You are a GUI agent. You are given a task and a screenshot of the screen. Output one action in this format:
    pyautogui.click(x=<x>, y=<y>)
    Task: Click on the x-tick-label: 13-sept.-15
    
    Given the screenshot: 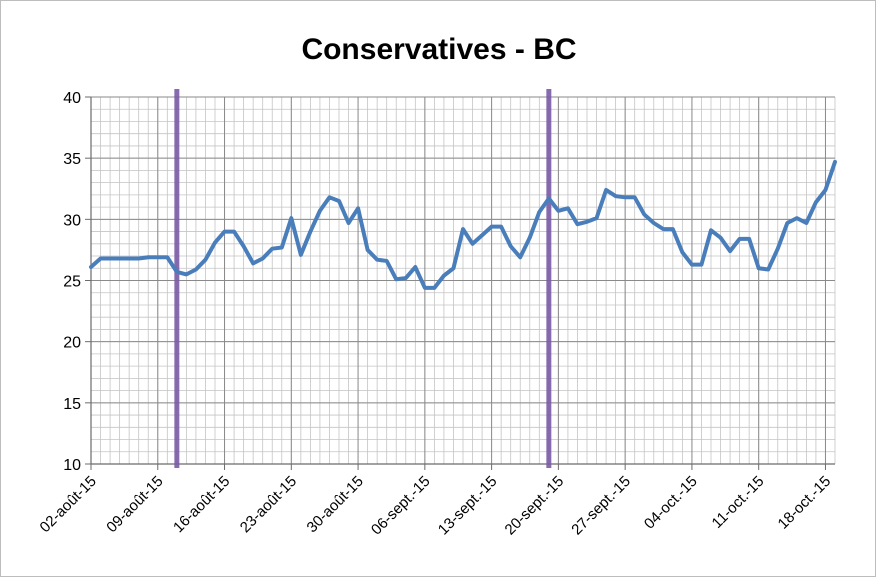 What is the action you would take?
    pyautogui.click(x=468, y=506)
    